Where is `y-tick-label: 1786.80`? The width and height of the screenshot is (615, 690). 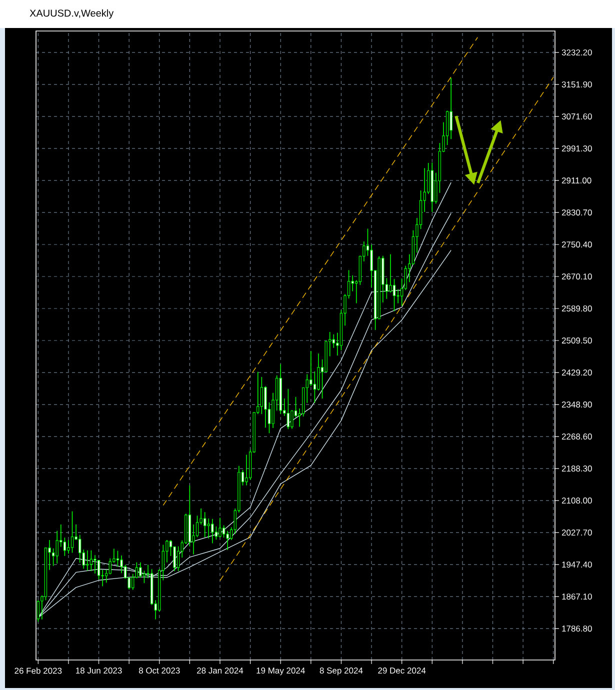
y-tick-label: 1786.80 is located at coordinates (577, 629).